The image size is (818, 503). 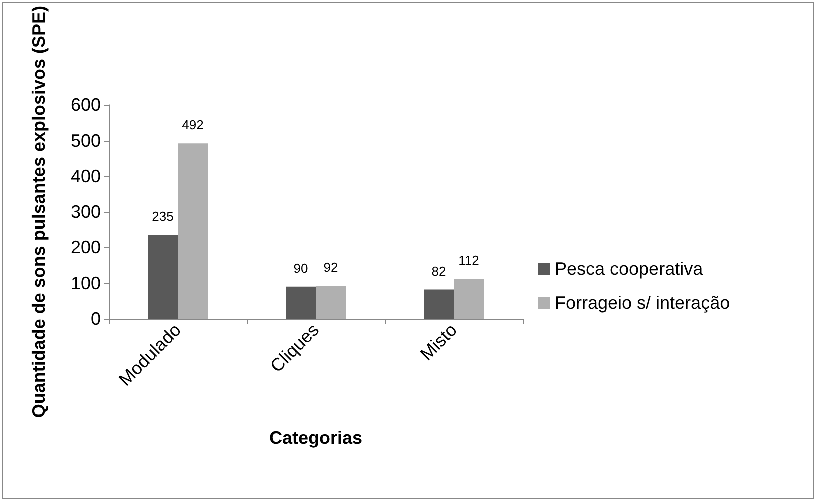 I want to click on y-tick-label: 100, so click(x=85, y=283).